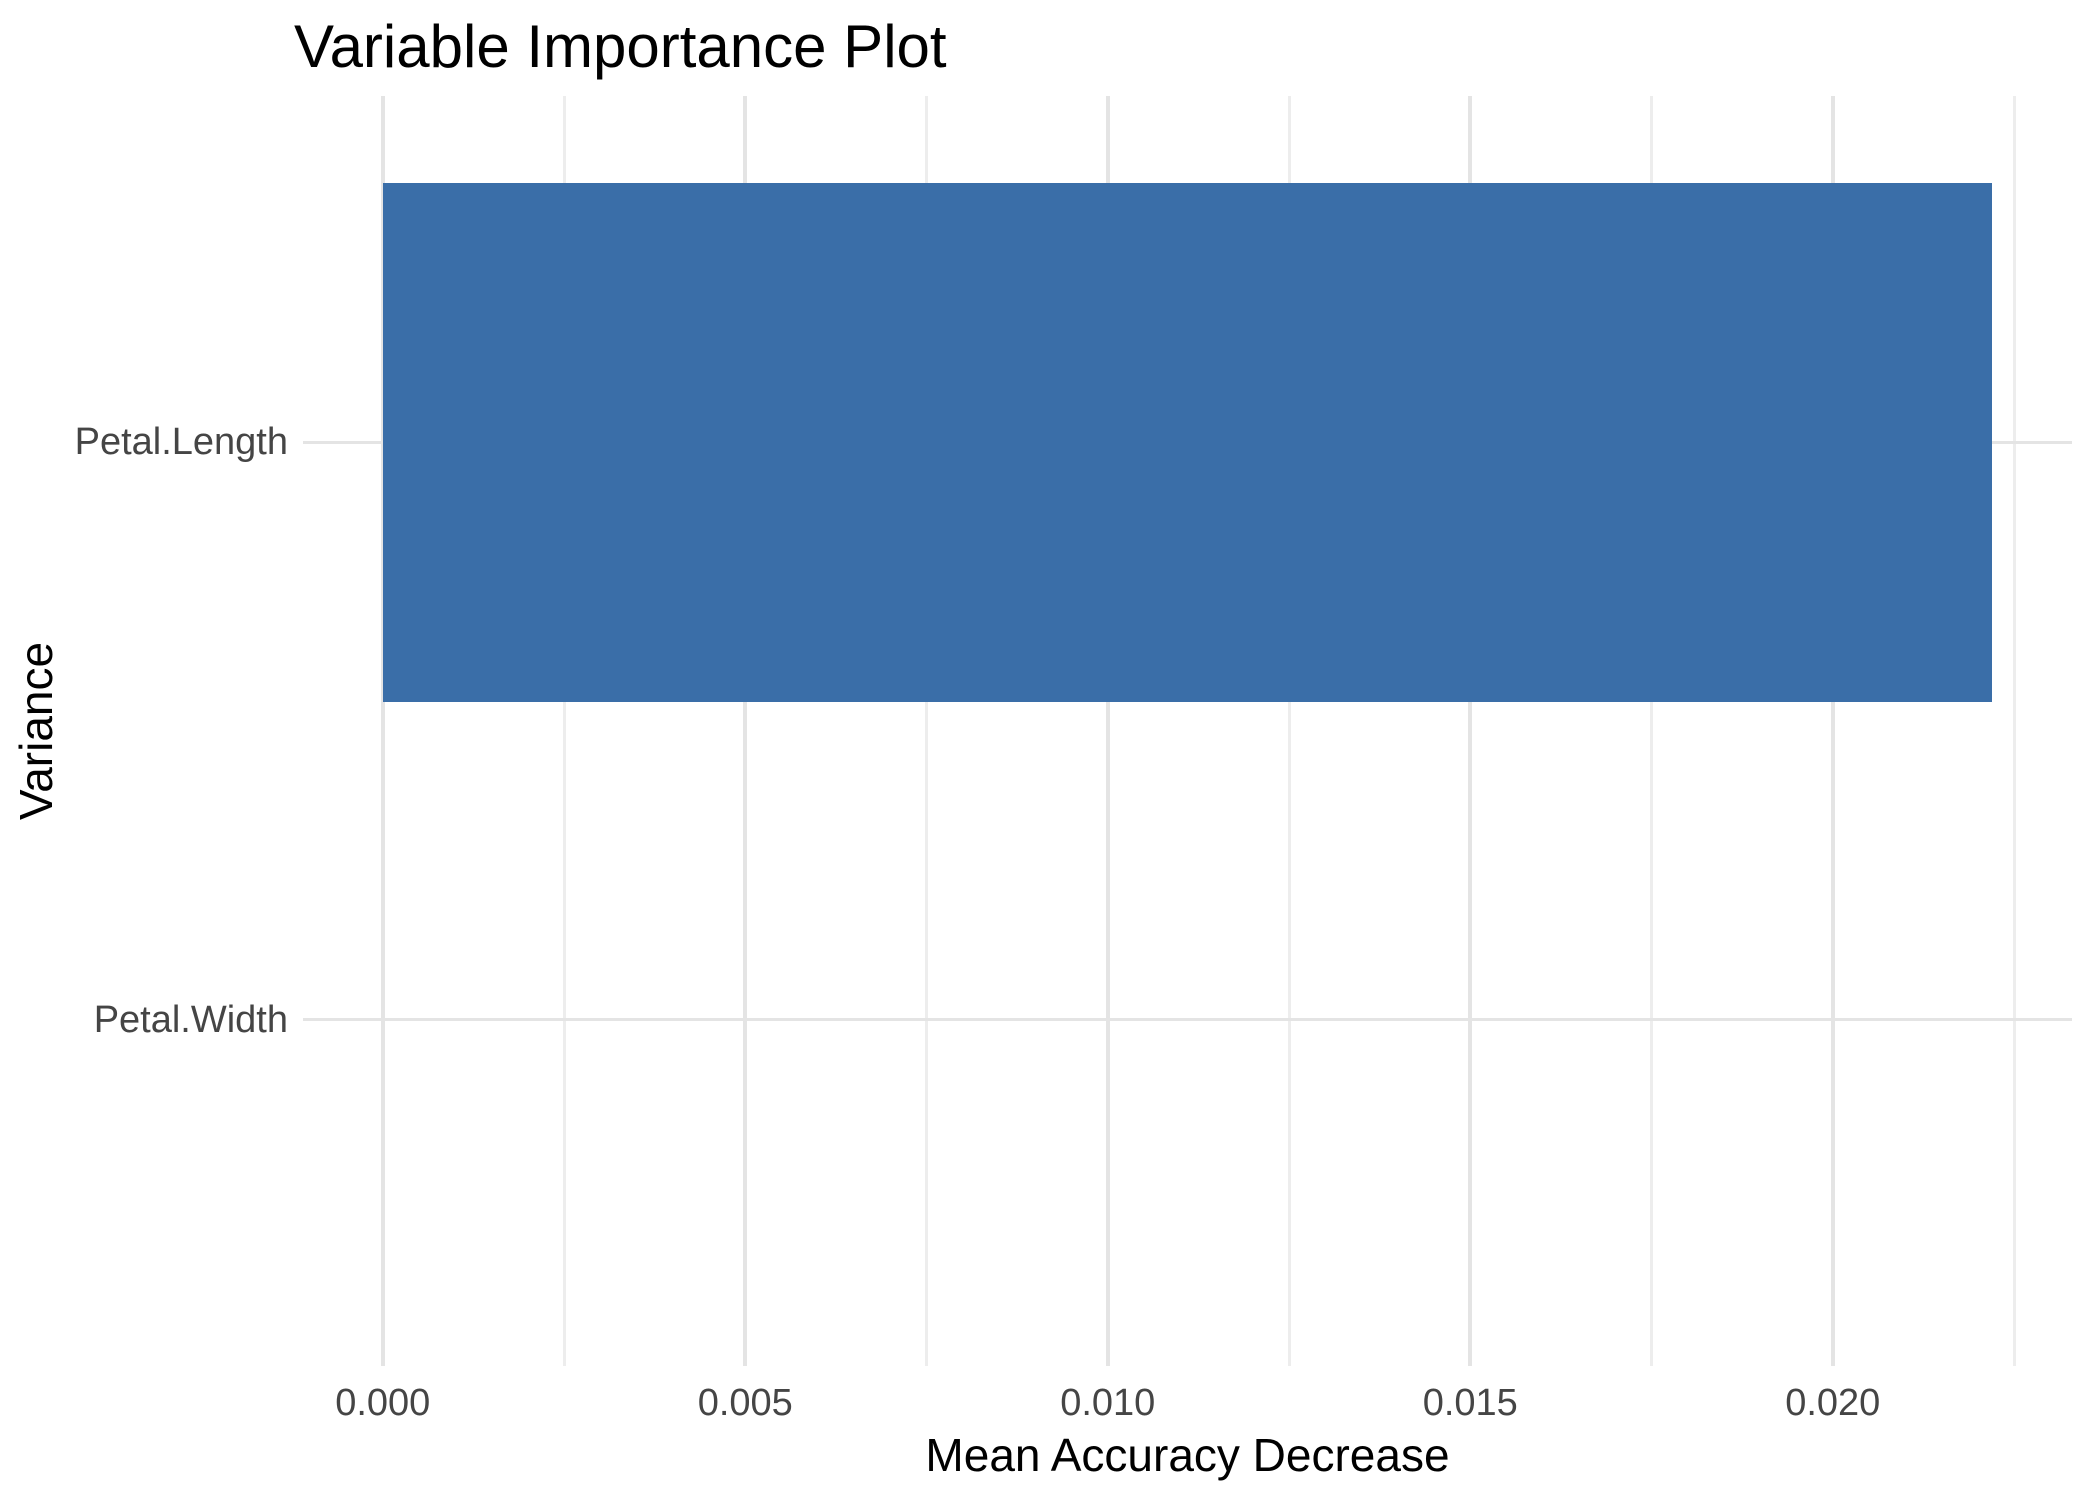 Image resolution: width=2100 pixels, height=1500 pixels. I want to click on gridline-major-y, so click(1187, 1020).